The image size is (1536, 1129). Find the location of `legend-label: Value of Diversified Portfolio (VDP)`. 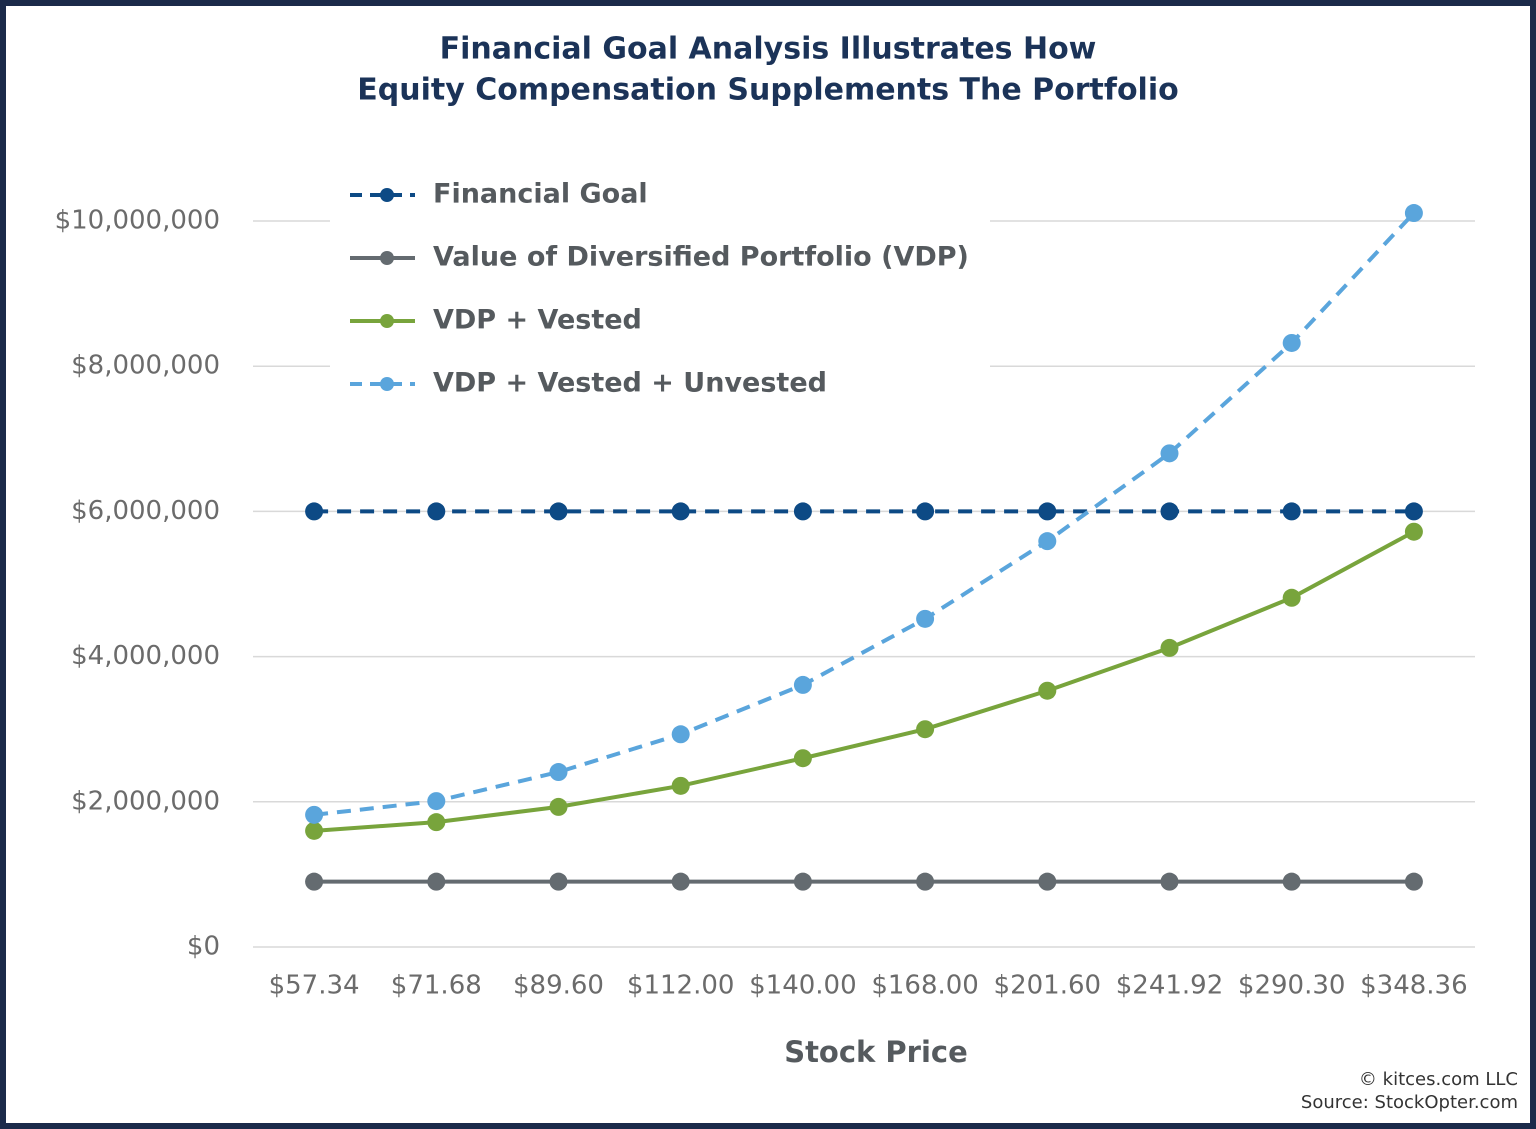

legend-label: Value of Diversified Portfolio (VDP) is located at coordinates (701, 257).